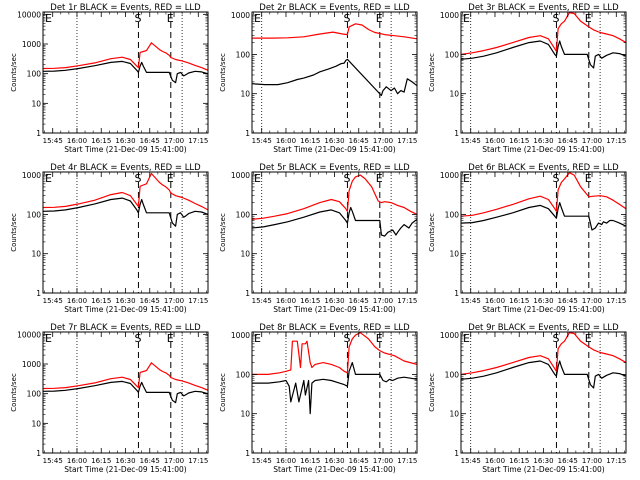  What do you see at coordinates (543, 168) in the screenshot?
I see `chart-title: Det 6r BLACK = Events, RED = LLD` at bounding box center [543, 168].